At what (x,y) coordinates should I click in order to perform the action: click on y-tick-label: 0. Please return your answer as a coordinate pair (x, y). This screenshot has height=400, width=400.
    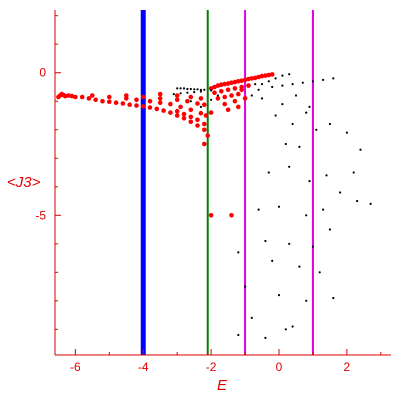
    Looking at the image, I should click on (42, 73).